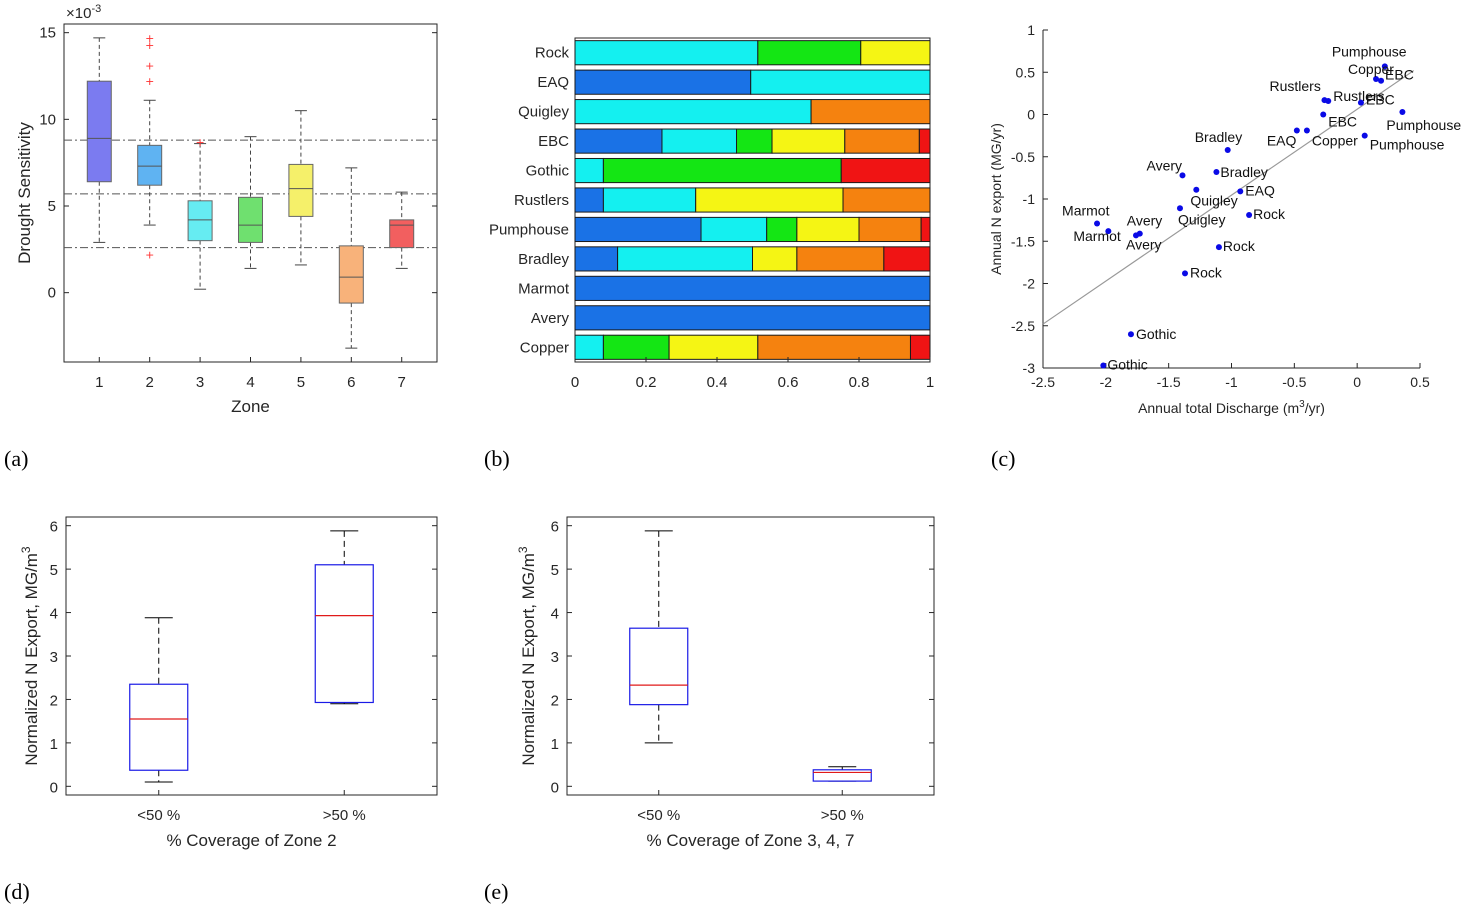 The image size is (1474, 909). I want to click on y-tick-label: 5, so click(54, 570).